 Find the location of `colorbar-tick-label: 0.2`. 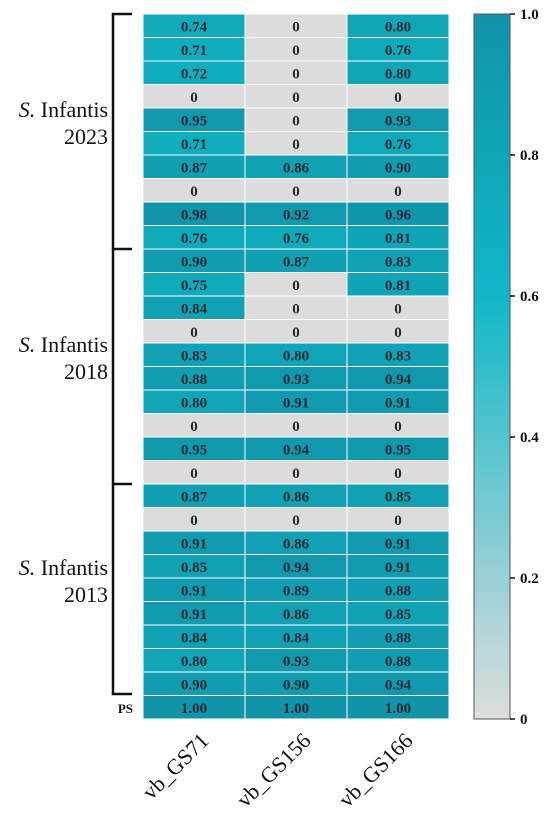

colorbar-tick-label: 0.2 is located at coordinates (529, 579).